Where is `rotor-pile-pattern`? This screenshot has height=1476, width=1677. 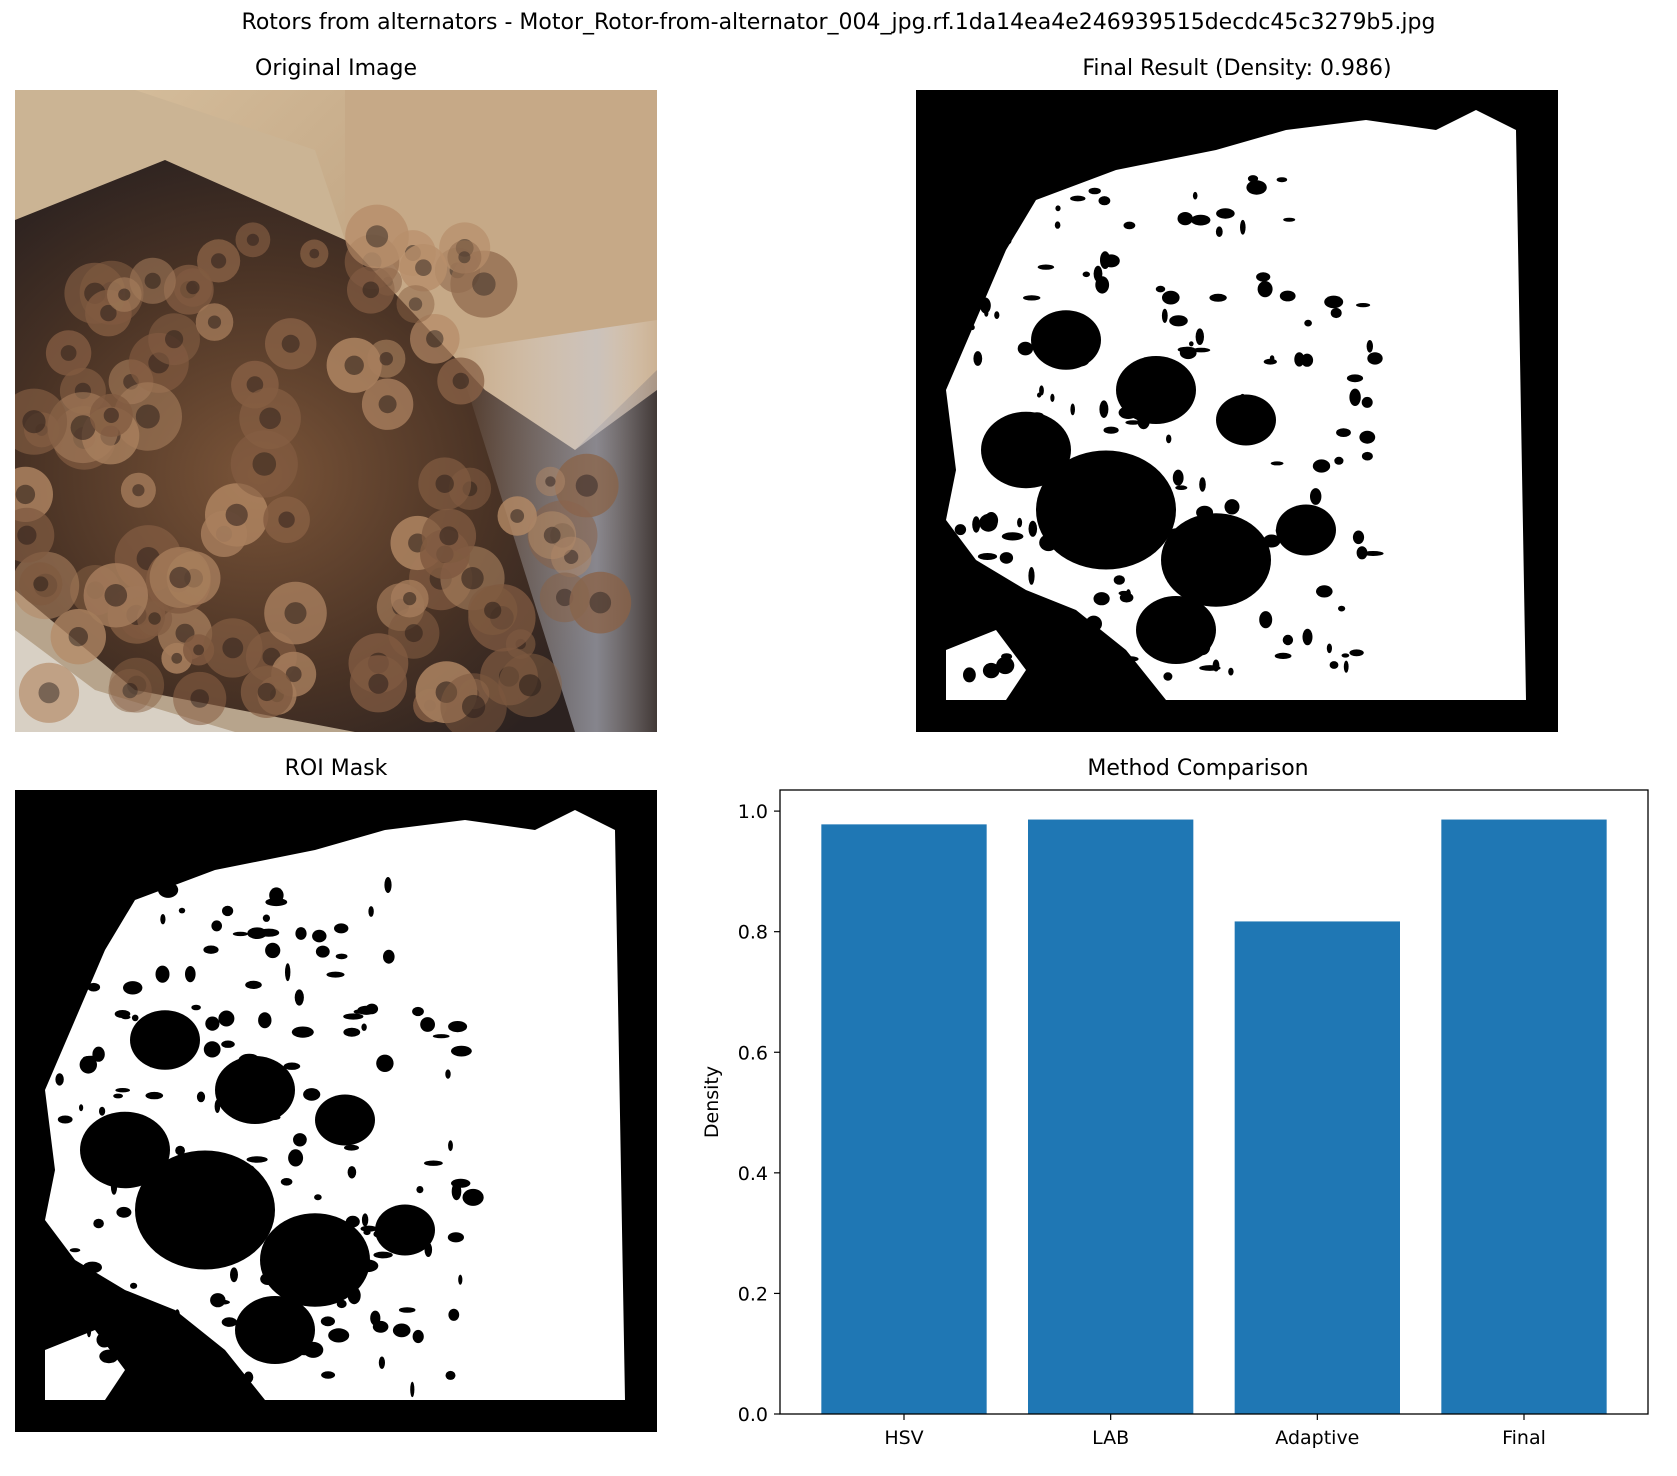 rotor-pile-pattern is located at coordinates (323, 468).